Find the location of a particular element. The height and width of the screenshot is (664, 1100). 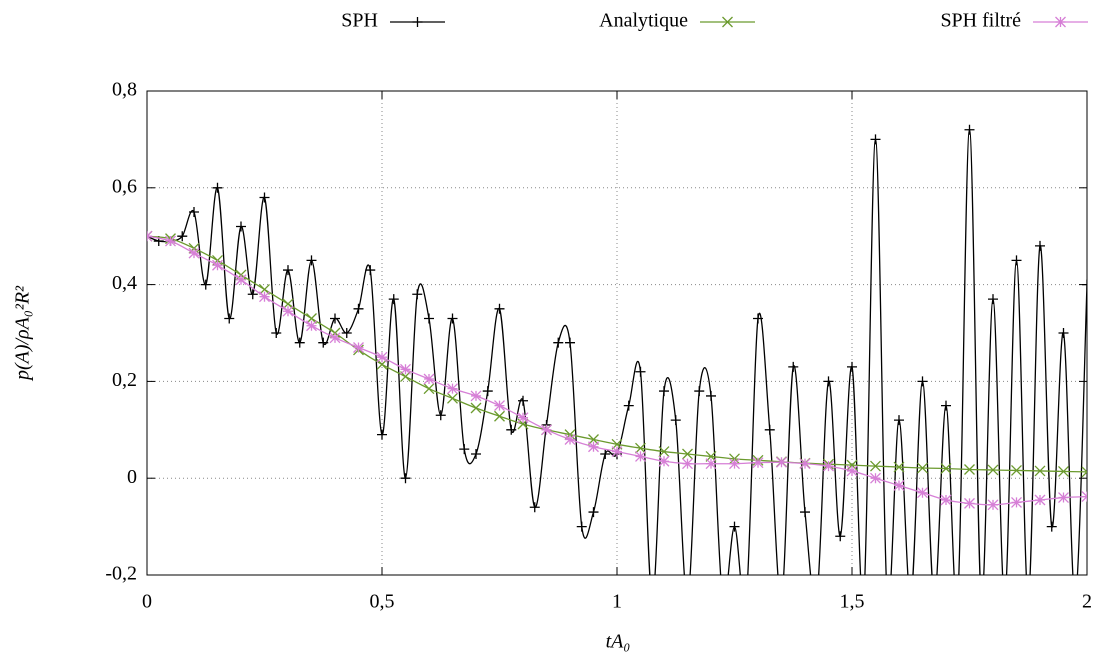

y-tick-label: 0,6 is located at coordinates (124, 186).